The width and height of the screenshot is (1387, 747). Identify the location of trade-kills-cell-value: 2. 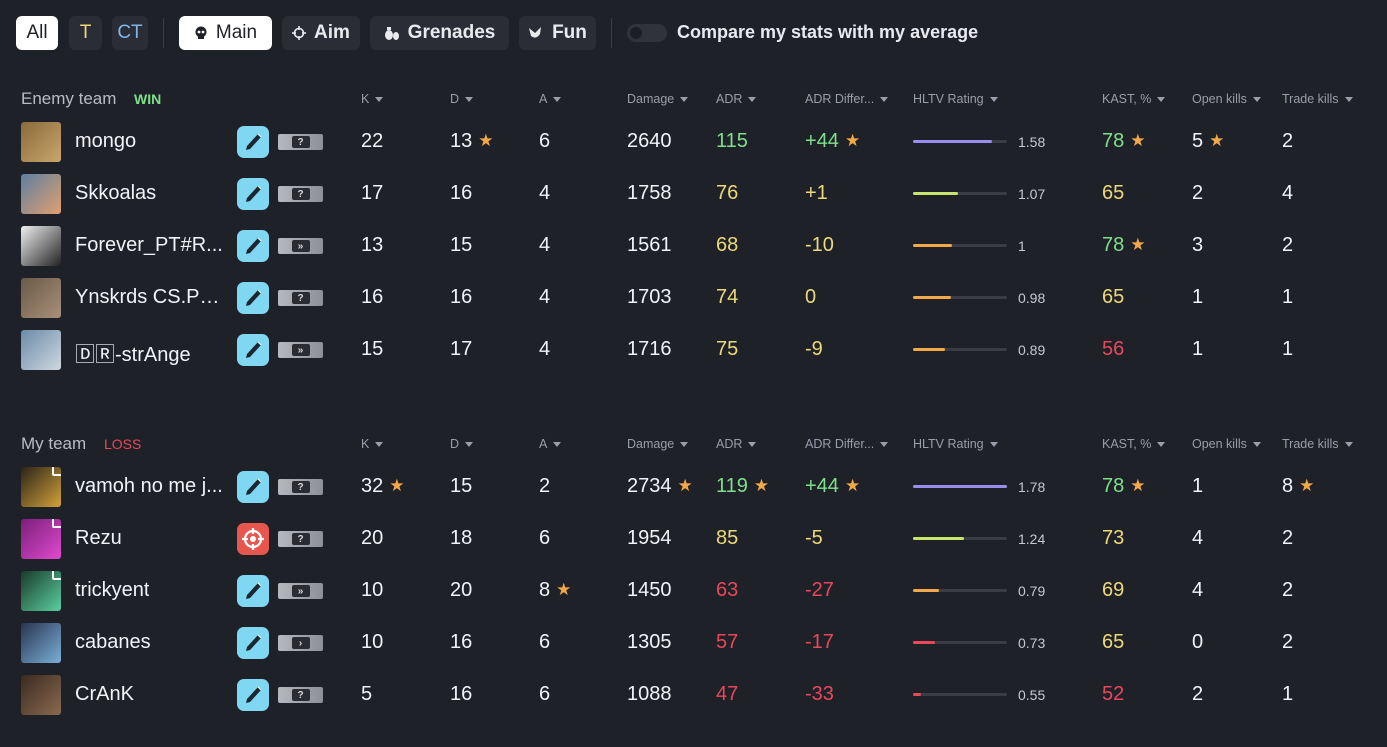
(1288, 245).